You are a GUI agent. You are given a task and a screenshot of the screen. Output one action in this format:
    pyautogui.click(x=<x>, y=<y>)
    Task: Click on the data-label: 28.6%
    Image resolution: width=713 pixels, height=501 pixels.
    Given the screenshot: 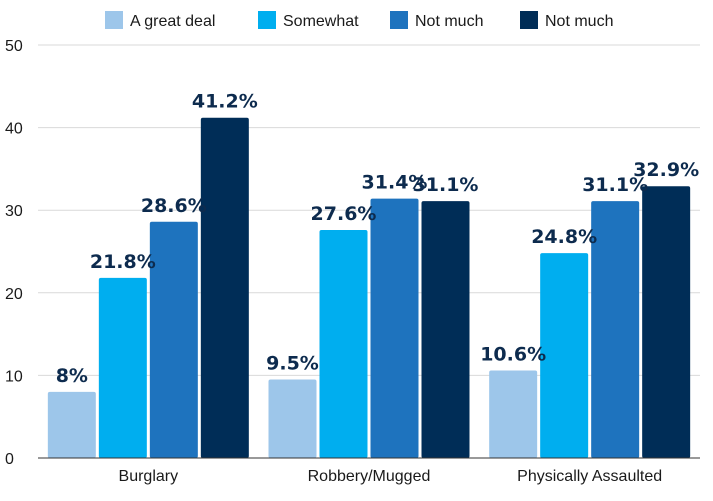 What is the action you would take?
    pyautogui.click(x=174, y=206)
    